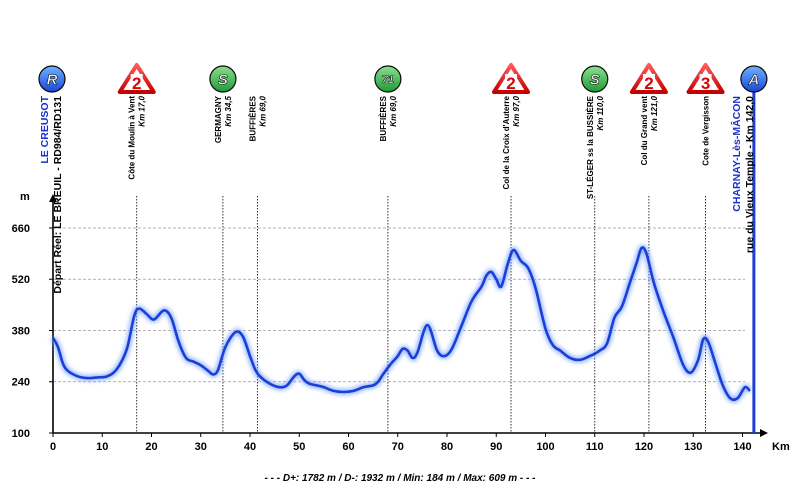 This screenshot has width=800, height=493. What do you see at coordinates (250, 447) in the screenshot?
I see `x-tick-label: 40` at bounding box center [250, 447].